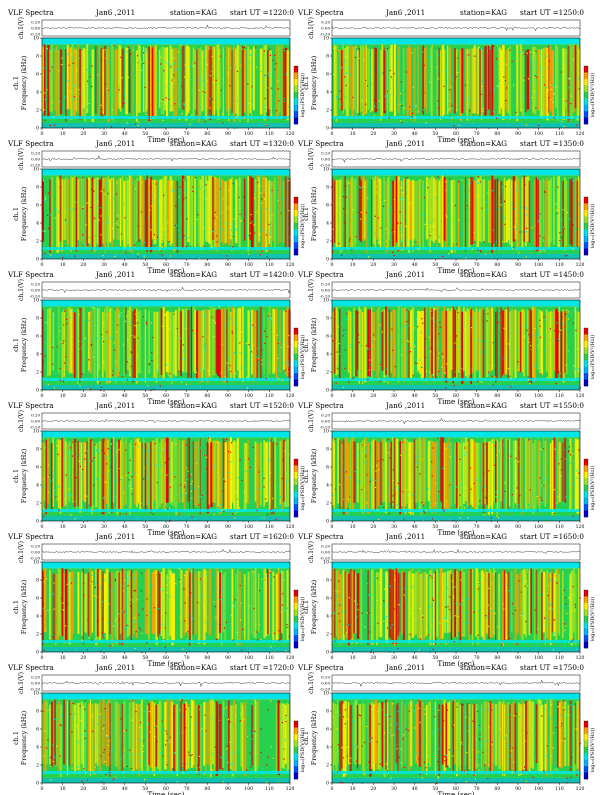 The width and height of the screenshot is (612, 795). I want to click on x-tick-label: 110, so click(269, 789).